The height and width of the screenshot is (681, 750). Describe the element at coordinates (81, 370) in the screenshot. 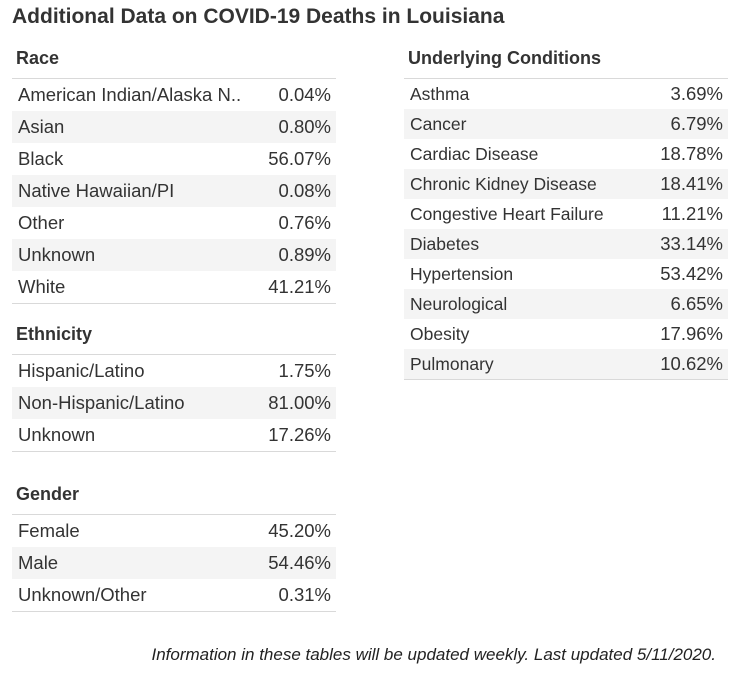

I see `row-label: Hispanic/Latino` at that location.